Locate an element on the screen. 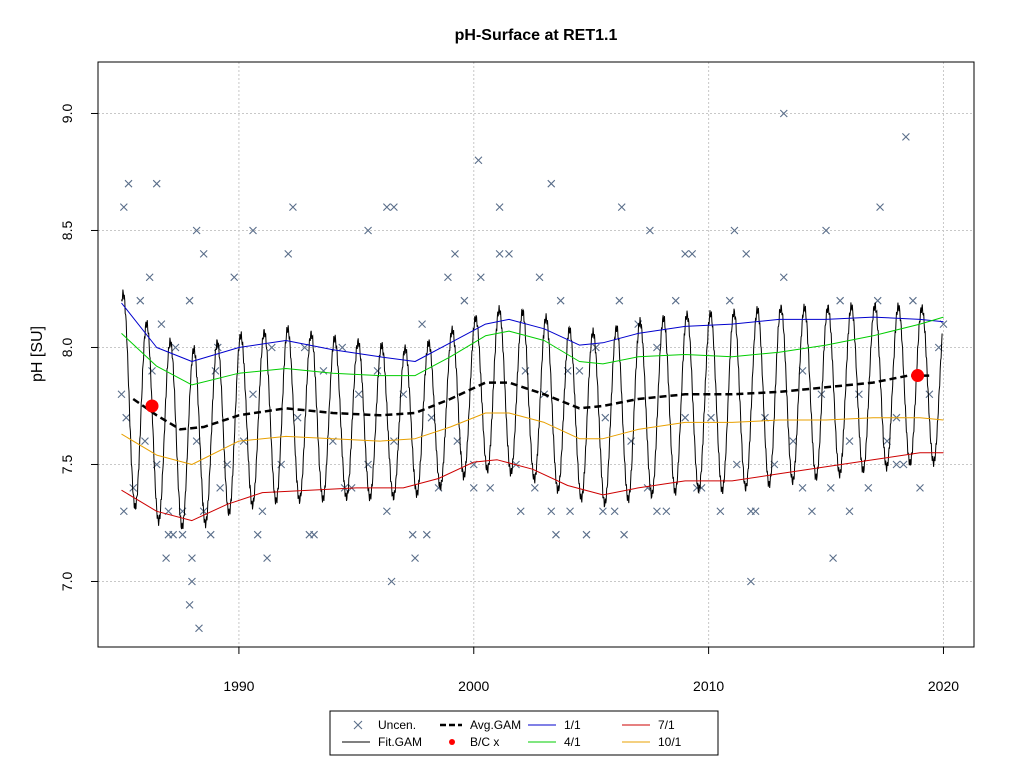 The height and width of the screenshot is (768, 1024). legend-item: 1/1 is located at coordinates (554, 725).